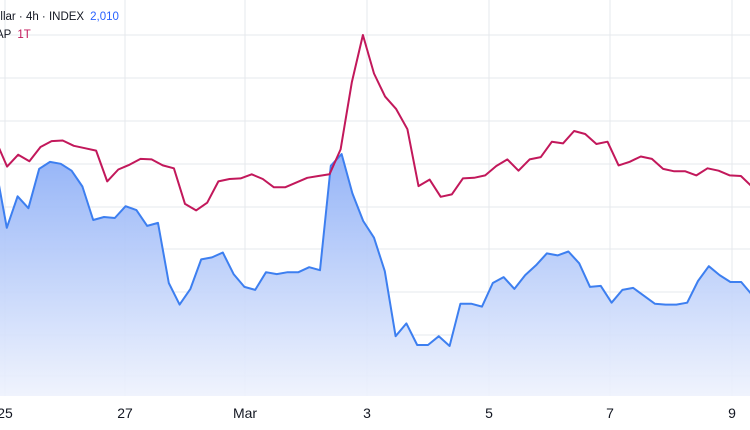 The image size is (750, 430). I want to click on x-tick-label: 25, so click(6, 413).